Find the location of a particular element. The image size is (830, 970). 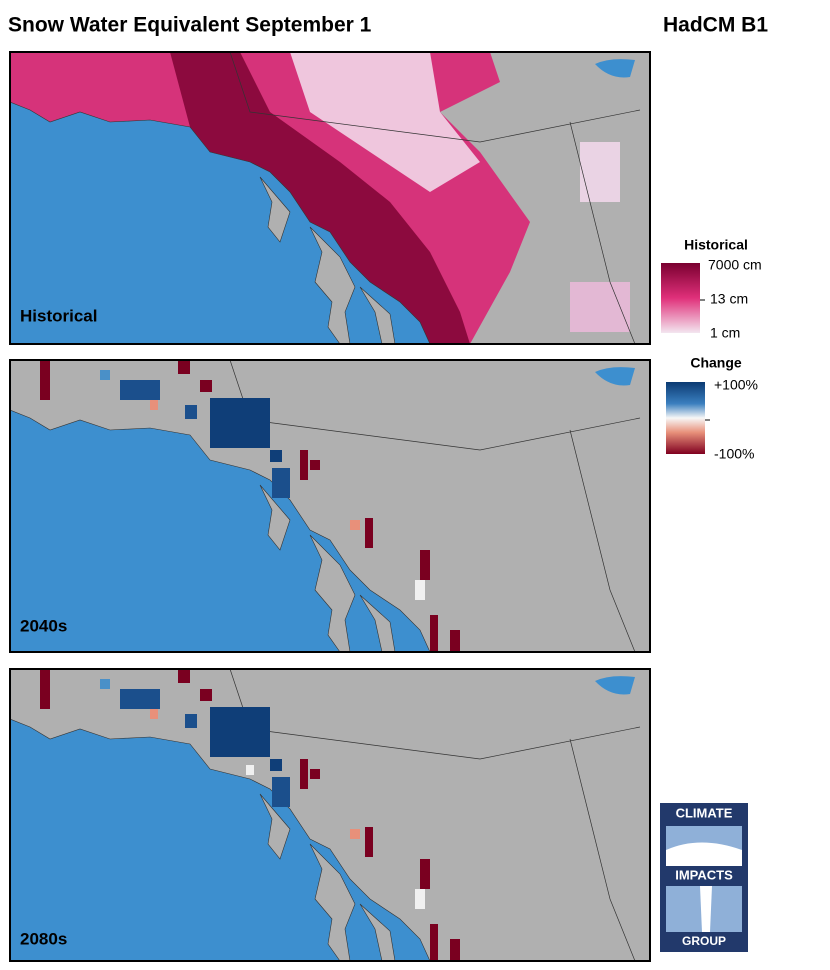

legend-label: 1 cm is located at coordinates (725, 333).